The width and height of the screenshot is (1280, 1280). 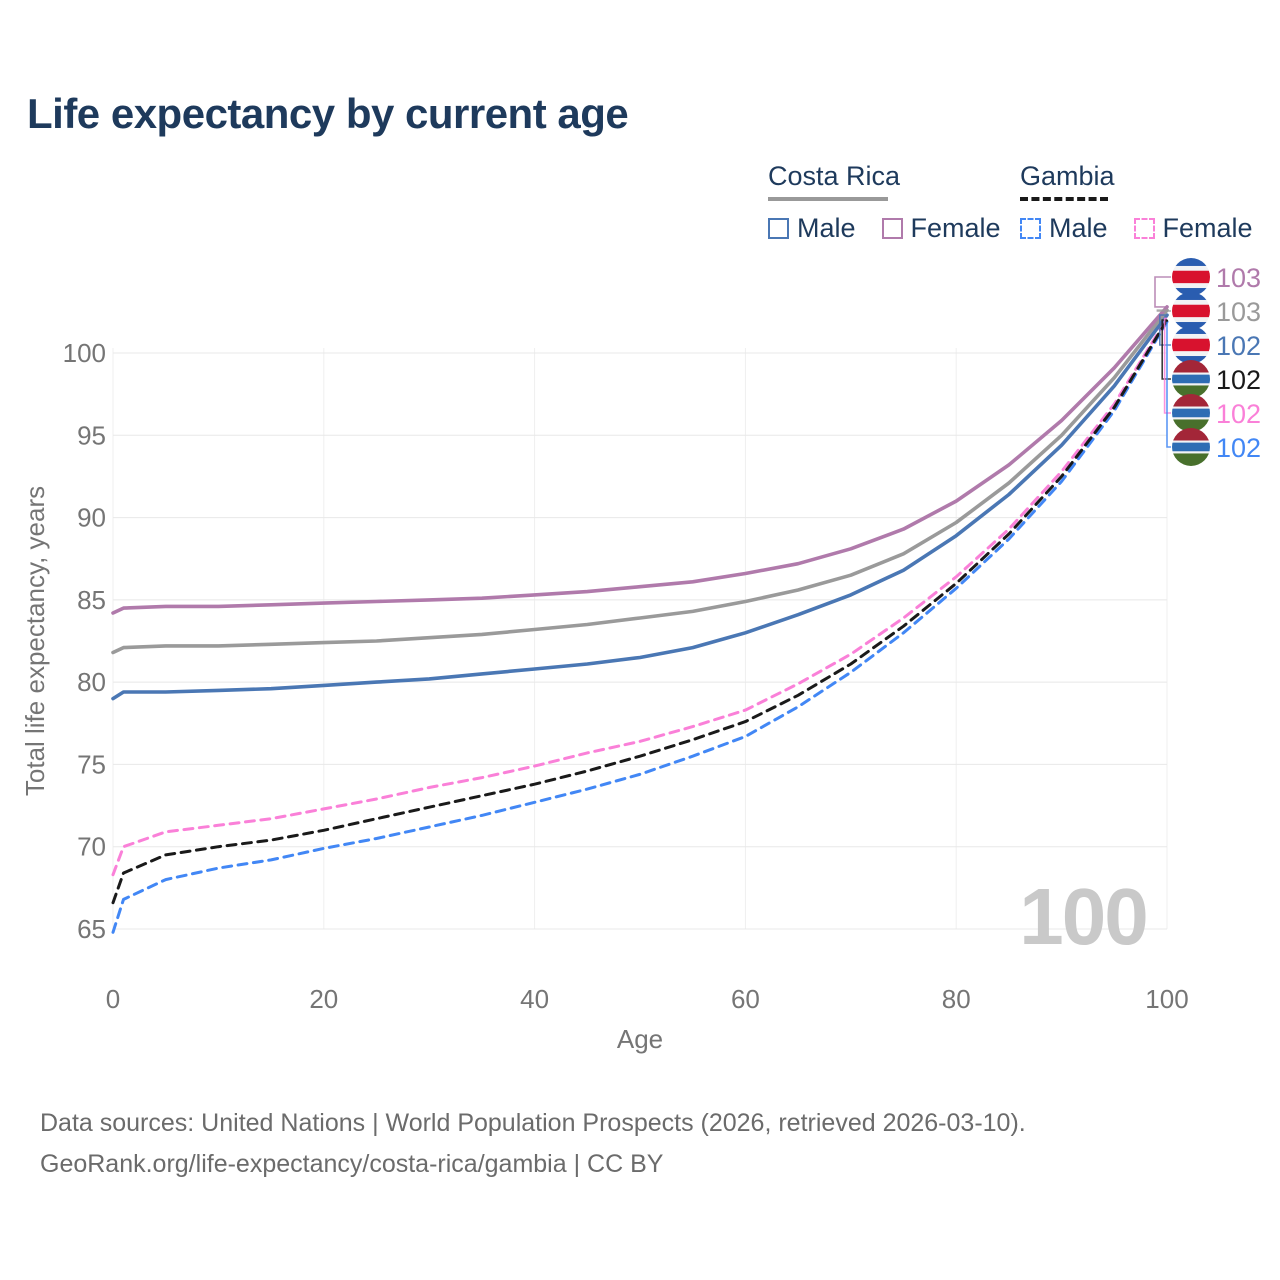 I want to click on y-tick-label-80: 80, so click(x=91, y=682).